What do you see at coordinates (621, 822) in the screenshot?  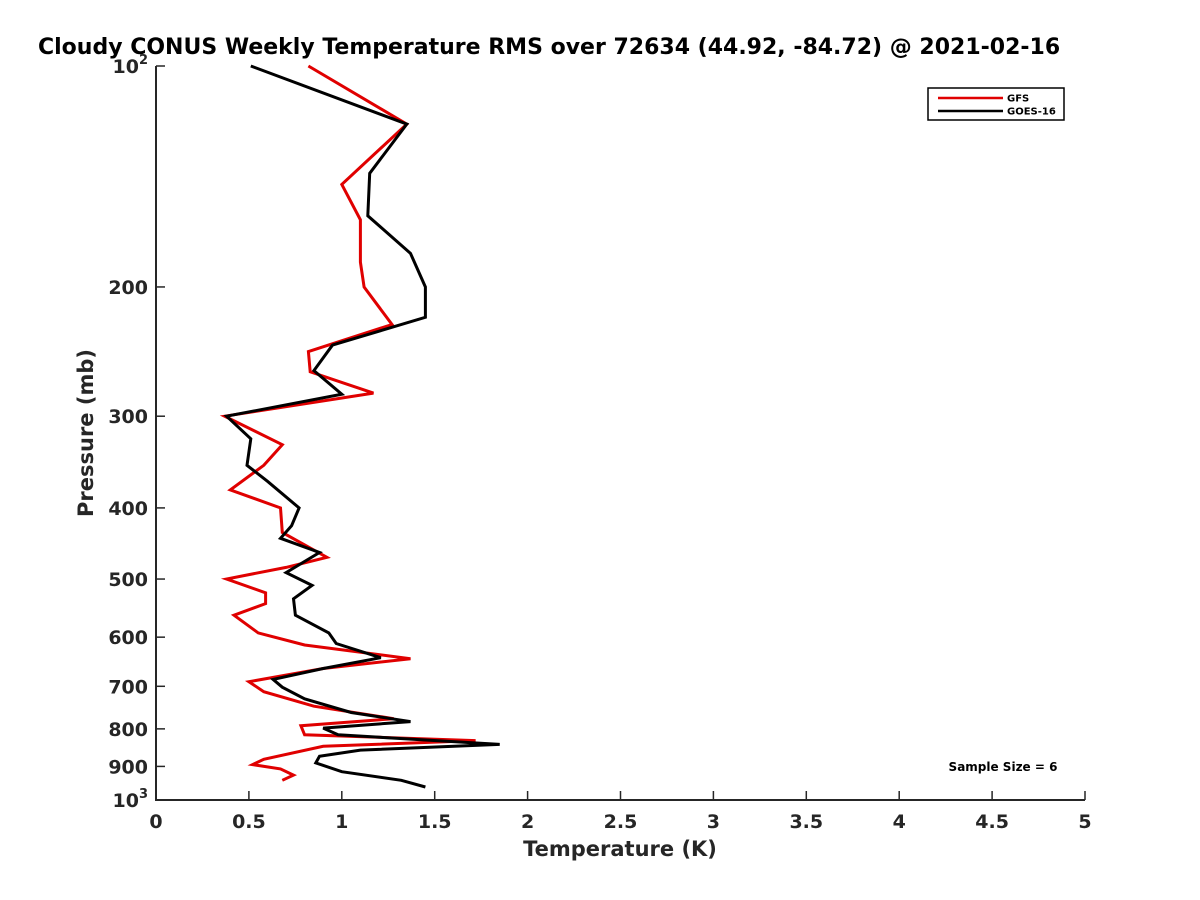 I see `x-tick-label: 2.5` at bounding box center [621, 822].